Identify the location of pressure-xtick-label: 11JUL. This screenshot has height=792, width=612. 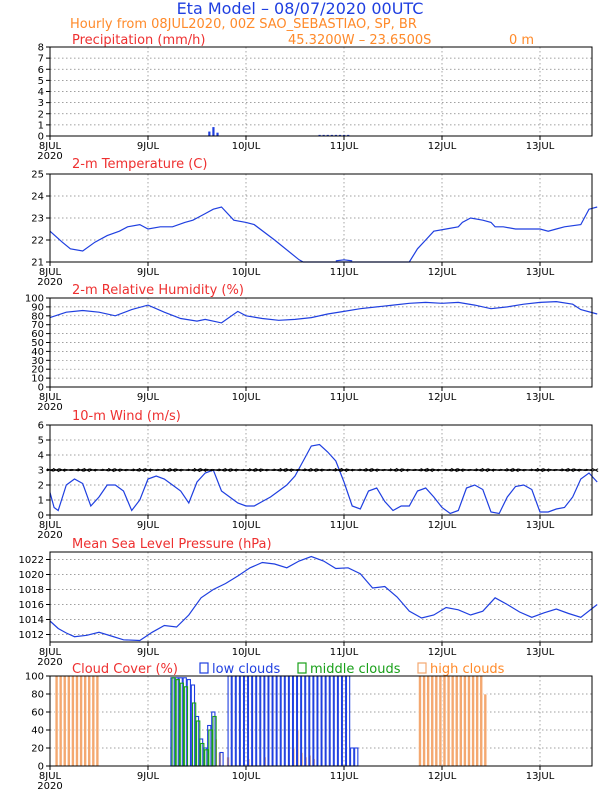
(344, 652).